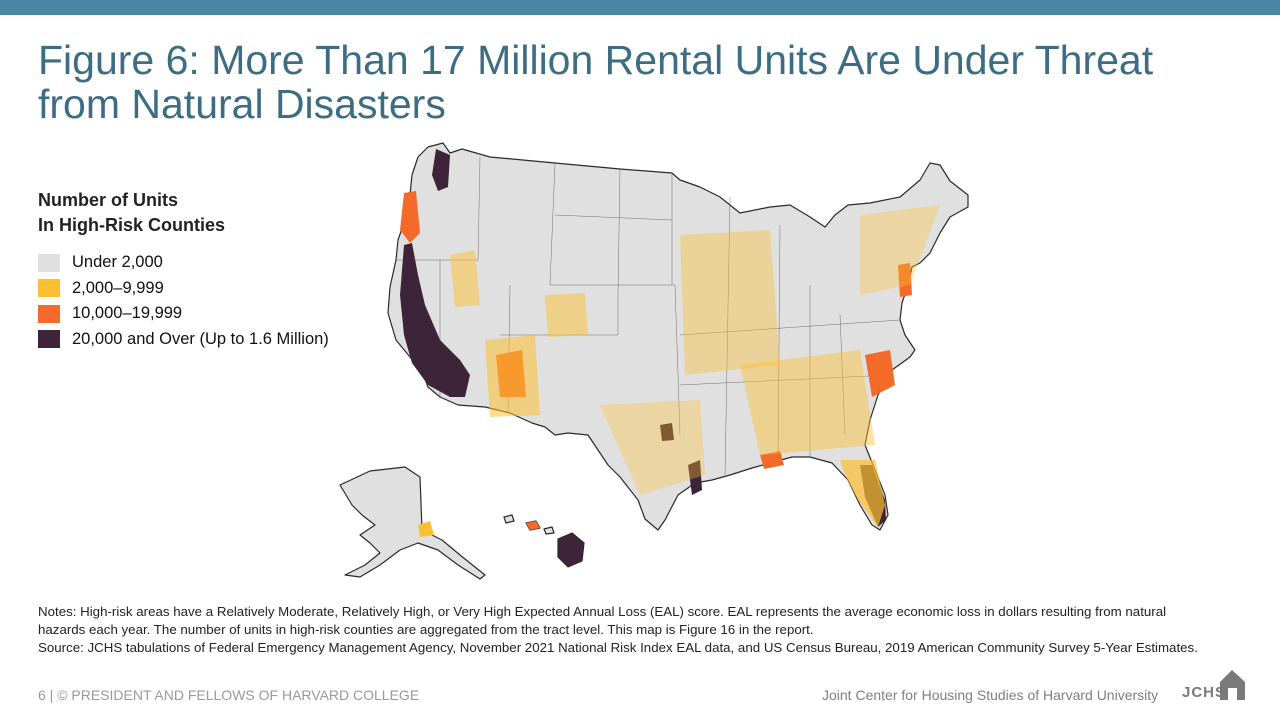 Image resolution: width=1280 pixels, height=720 pixels. What do you see at coordinates (730, 302) in the screenshot?
I see `midwest-moderate` at bounding box center [730, 302].